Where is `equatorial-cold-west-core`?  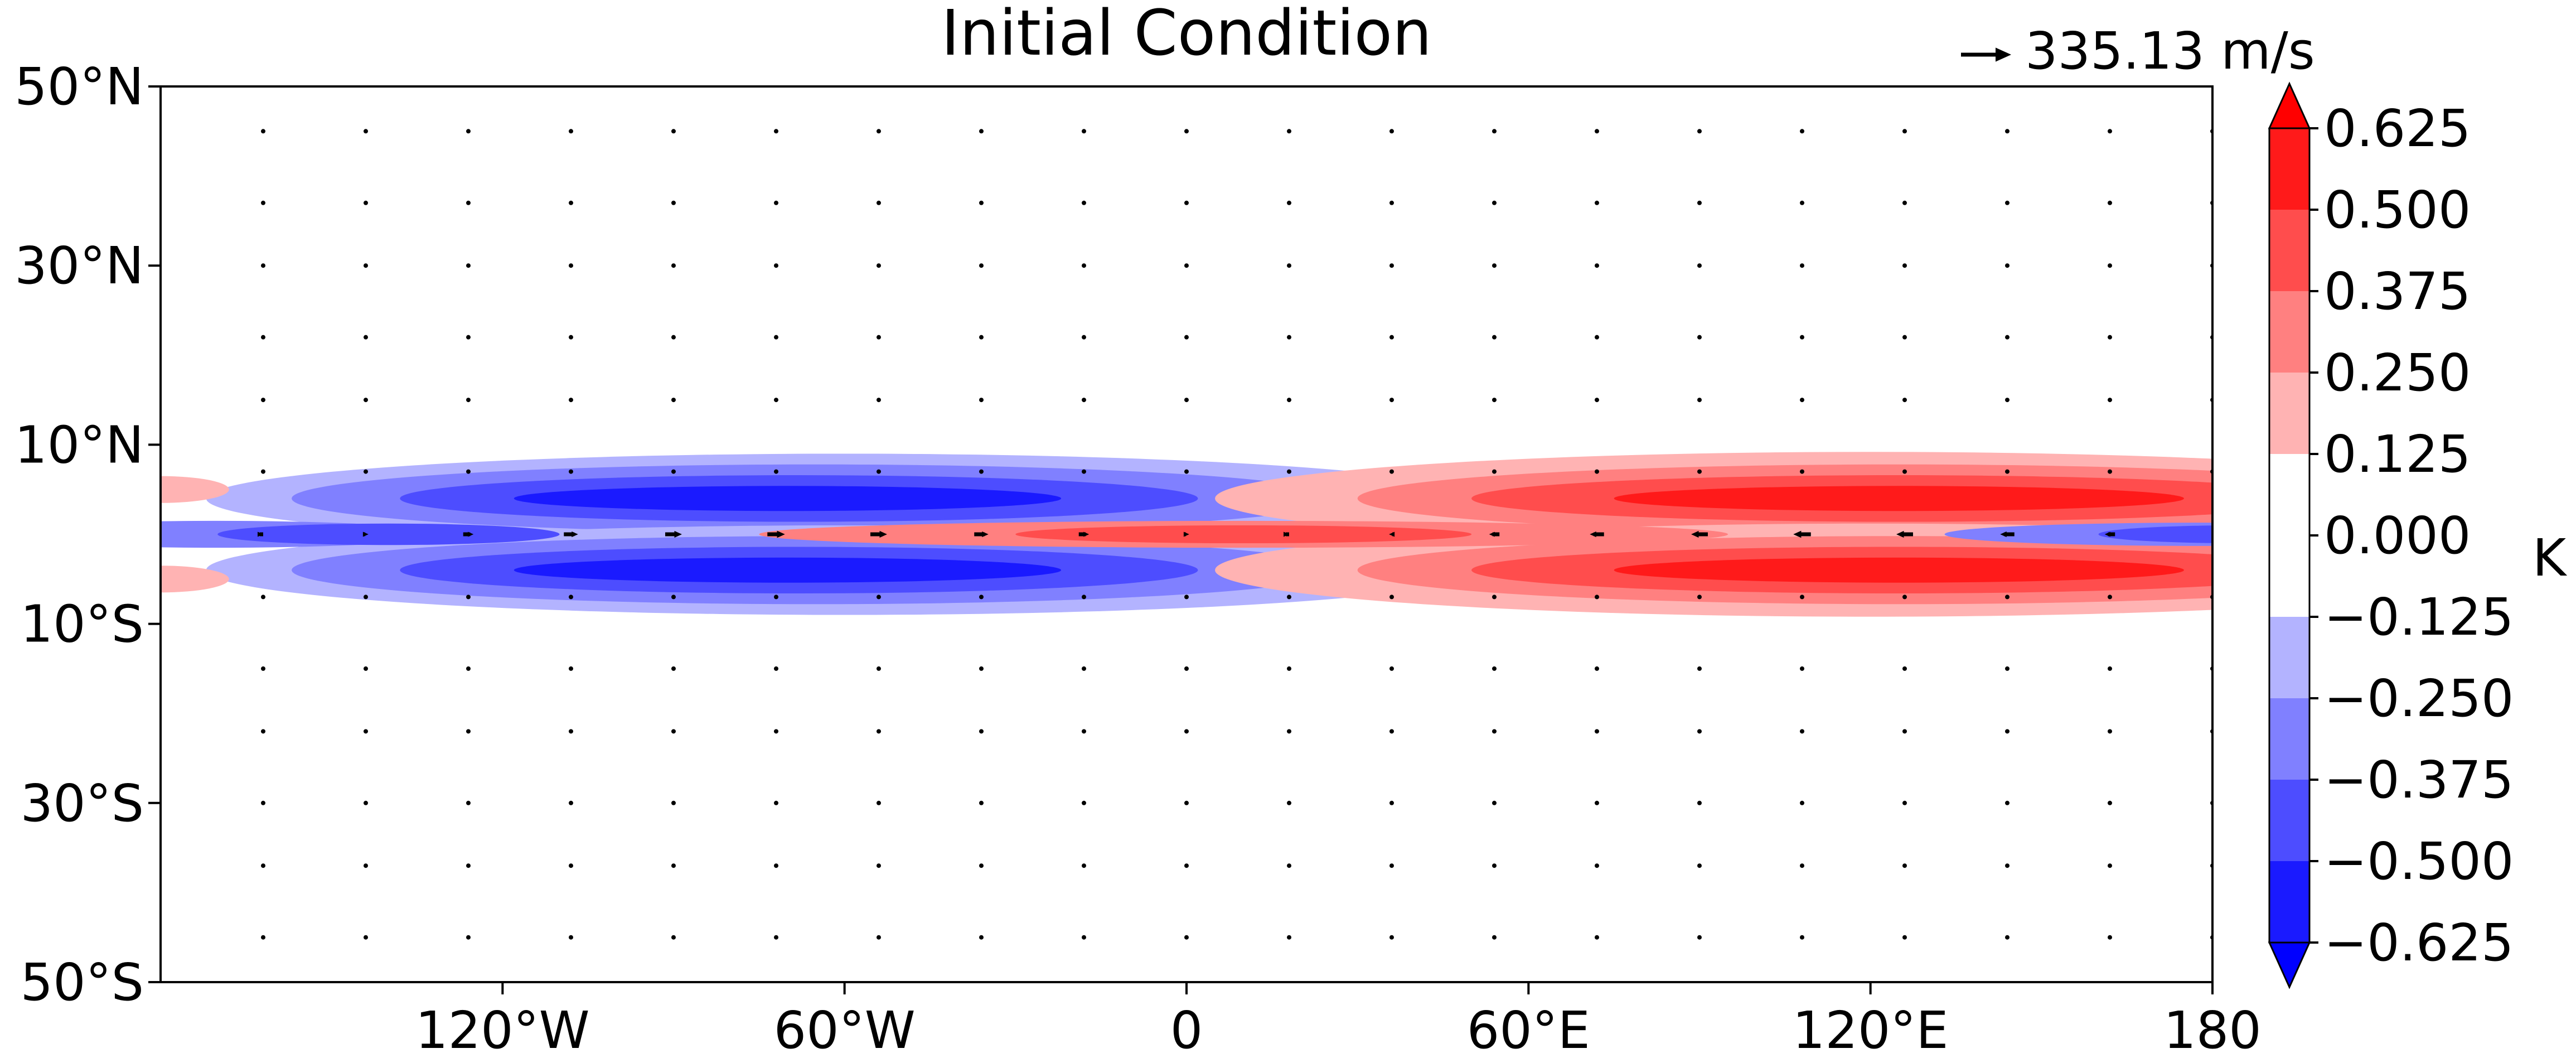 equatorial-cold-west-core is located at coordinates (389, 534).